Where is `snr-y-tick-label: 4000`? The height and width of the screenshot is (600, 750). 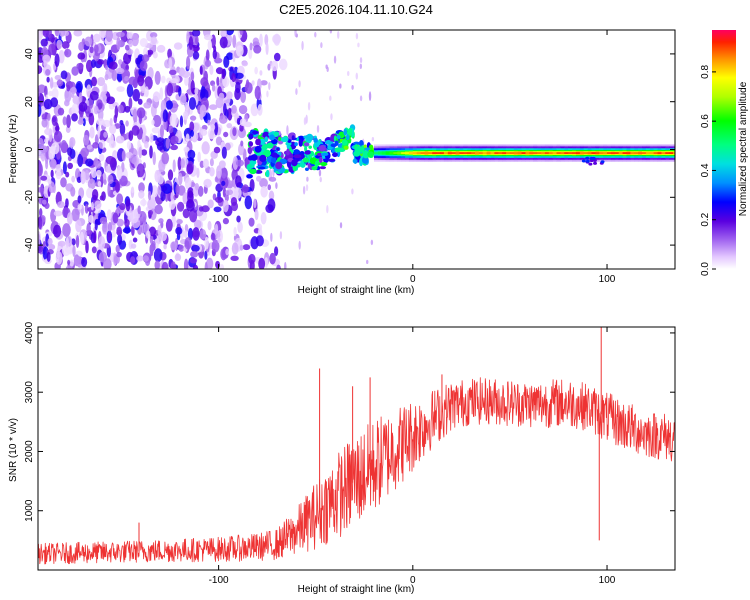 snr-y-tick-label: 4000 is located at coordinates (29, 332).